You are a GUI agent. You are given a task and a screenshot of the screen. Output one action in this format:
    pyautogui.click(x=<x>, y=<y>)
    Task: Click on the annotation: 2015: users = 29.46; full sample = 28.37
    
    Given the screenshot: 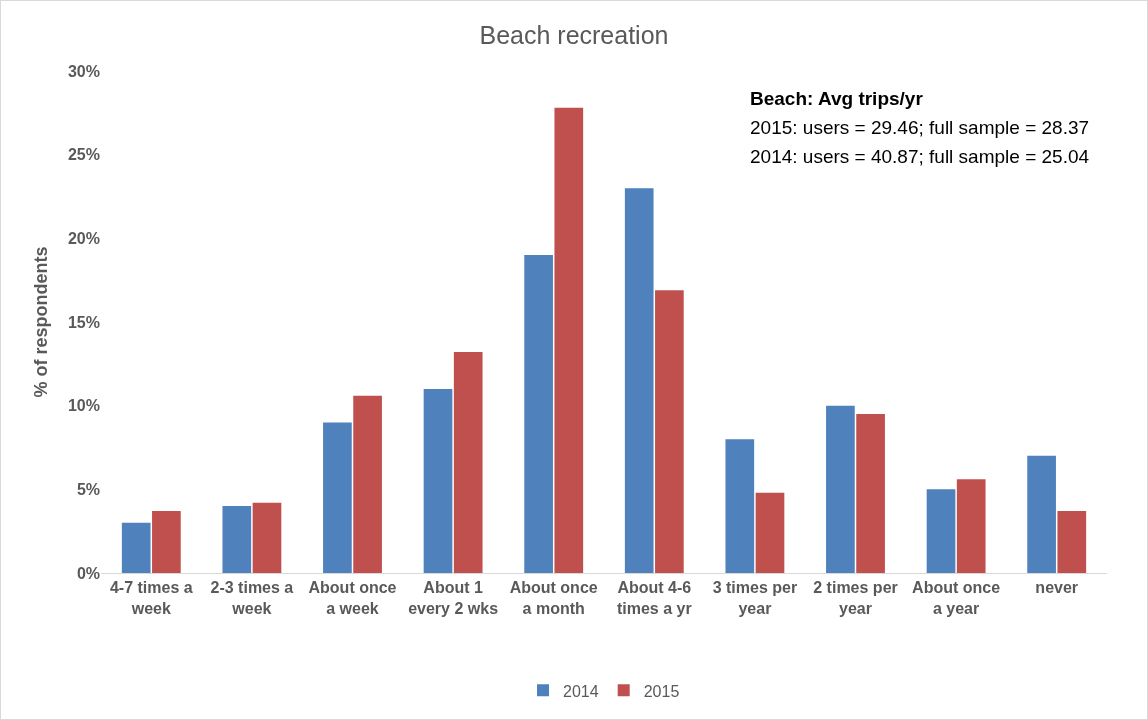 What is the action you would take?
    pyautogui.click(x=920, y=127)
    